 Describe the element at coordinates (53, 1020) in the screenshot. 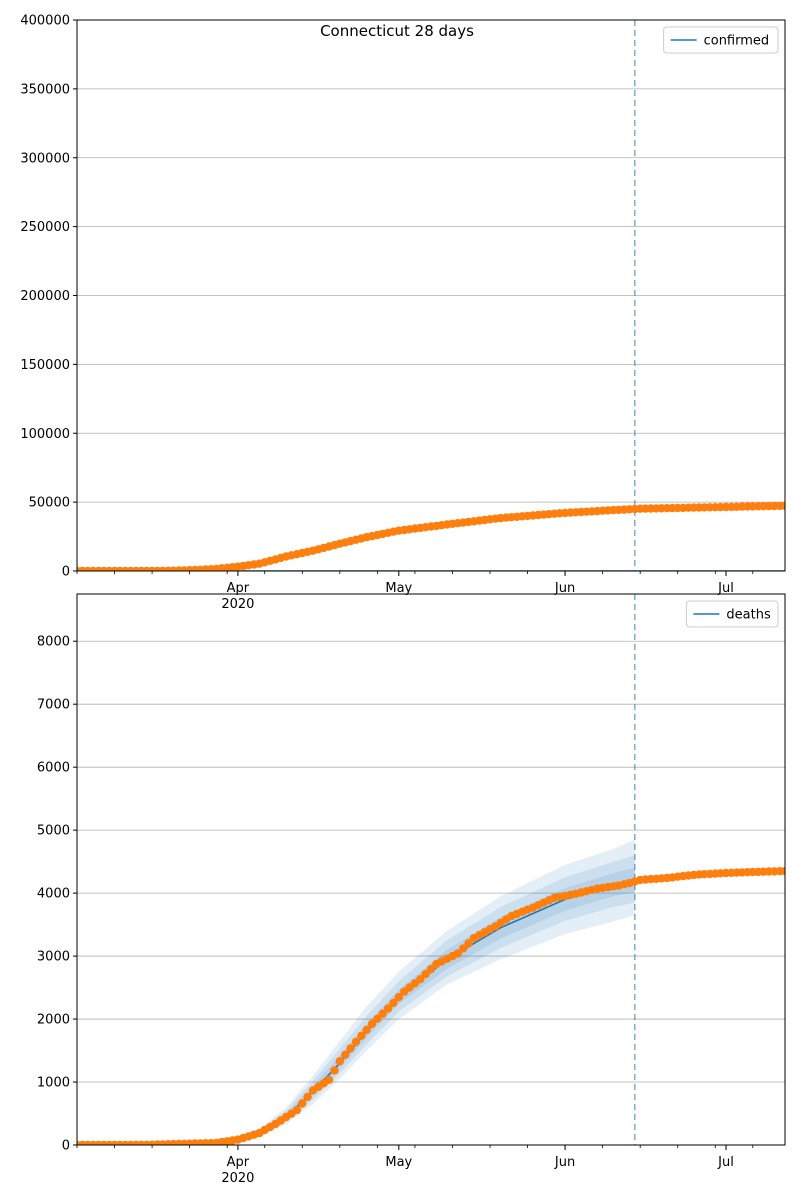

I see `y-tick-label: 2000` at that location.